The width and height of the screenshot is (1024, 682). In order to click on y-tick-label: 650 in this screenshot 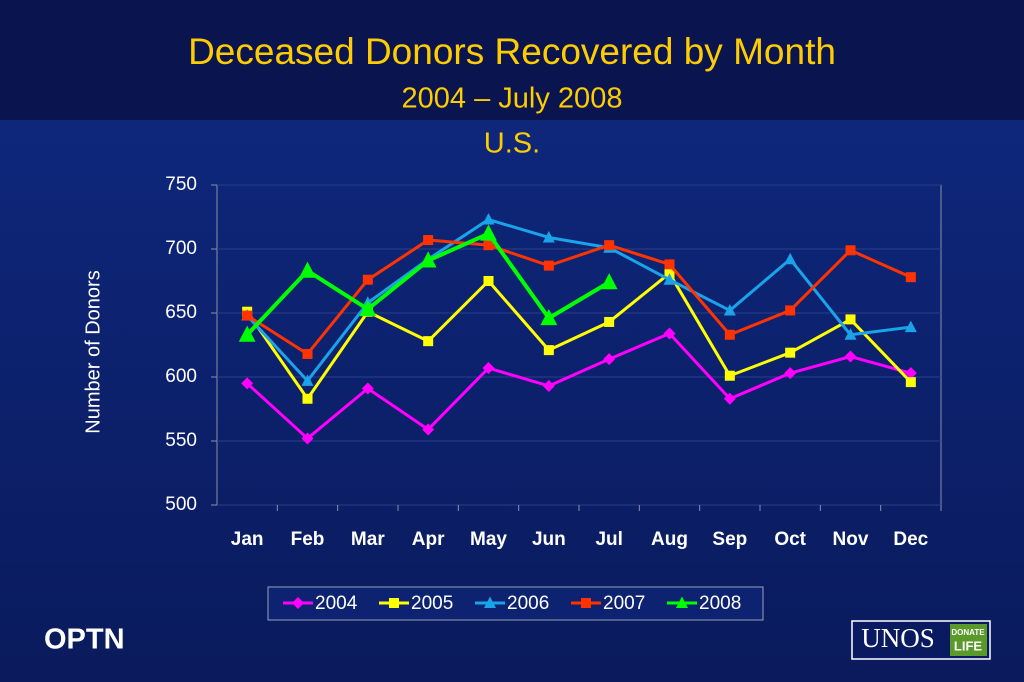, I will do `click(181, 312)`.